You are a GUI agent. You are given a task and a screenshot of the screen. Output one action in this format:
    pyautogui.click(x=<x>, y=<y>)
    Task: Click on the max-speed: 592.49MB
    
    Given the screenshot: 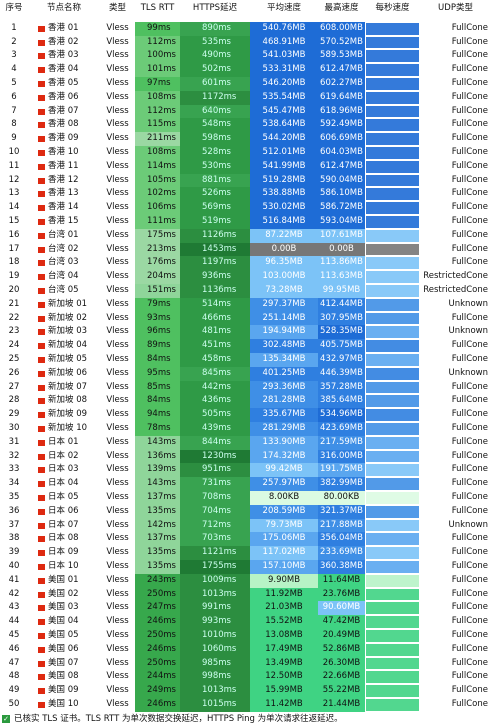 What is the action you would take?
    pyautogui.click(x=341, y=125)
    